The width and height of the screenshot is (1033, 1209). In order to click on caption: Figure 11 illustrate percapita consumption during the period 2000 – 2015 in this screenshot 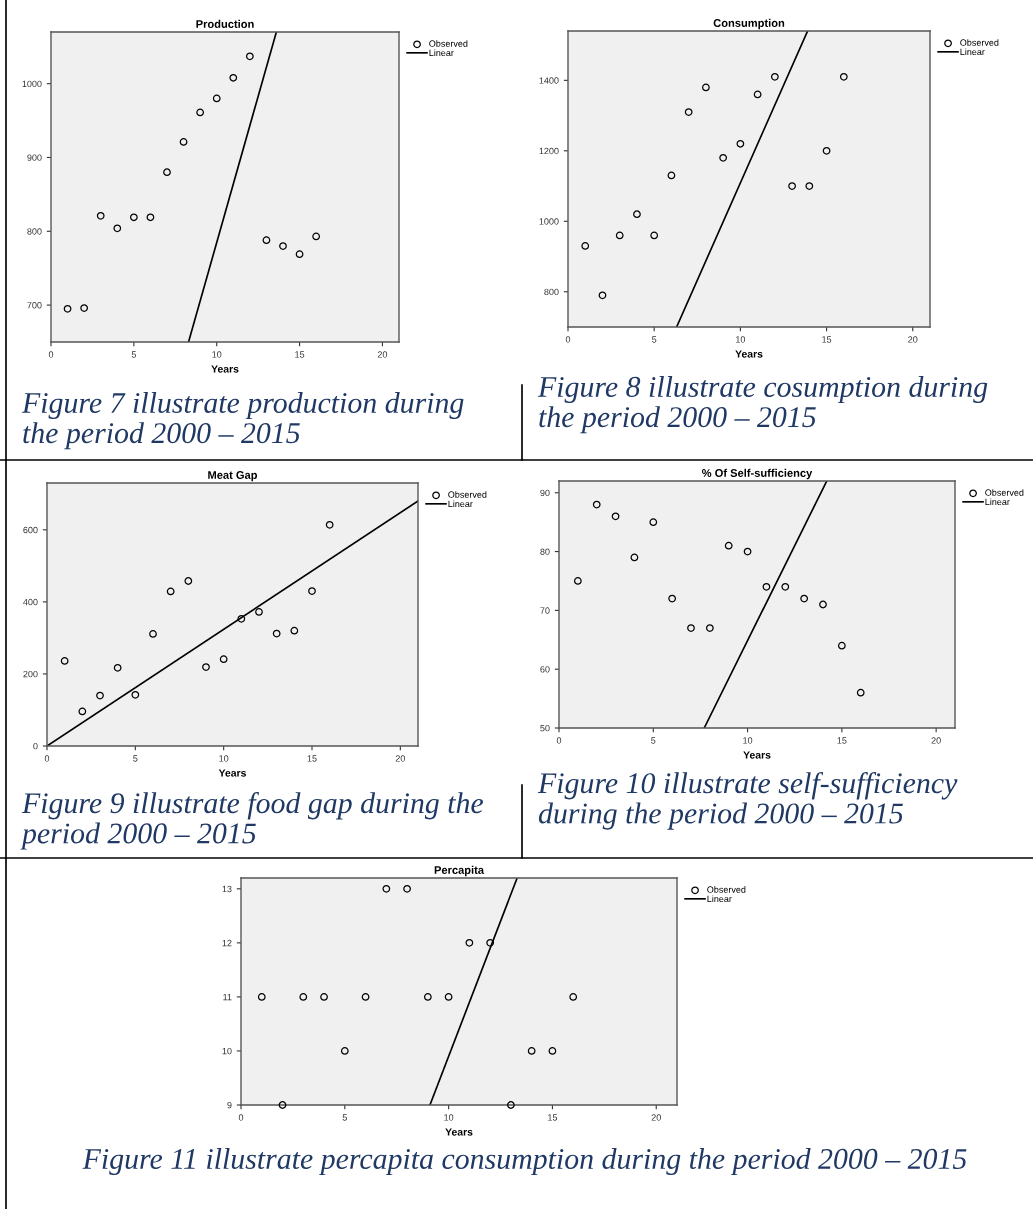, I will do `click(524, 1162)`.